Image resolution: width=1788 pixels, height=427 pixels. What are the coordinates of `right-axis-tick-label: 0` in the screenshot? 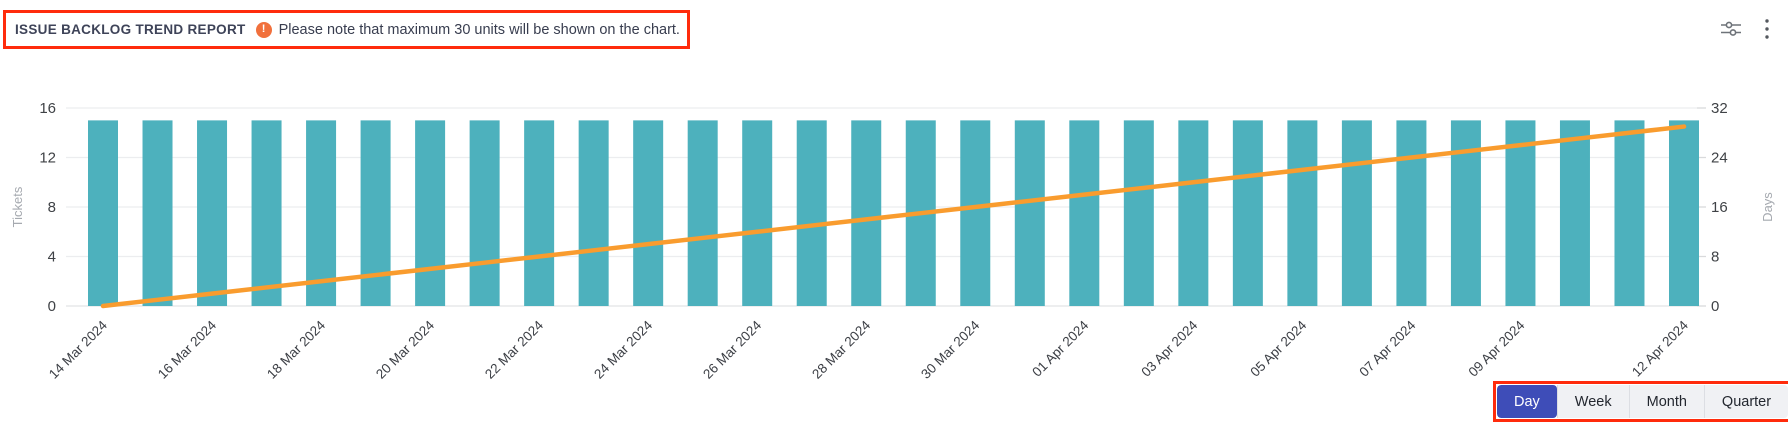 It's located at (1715, 306).